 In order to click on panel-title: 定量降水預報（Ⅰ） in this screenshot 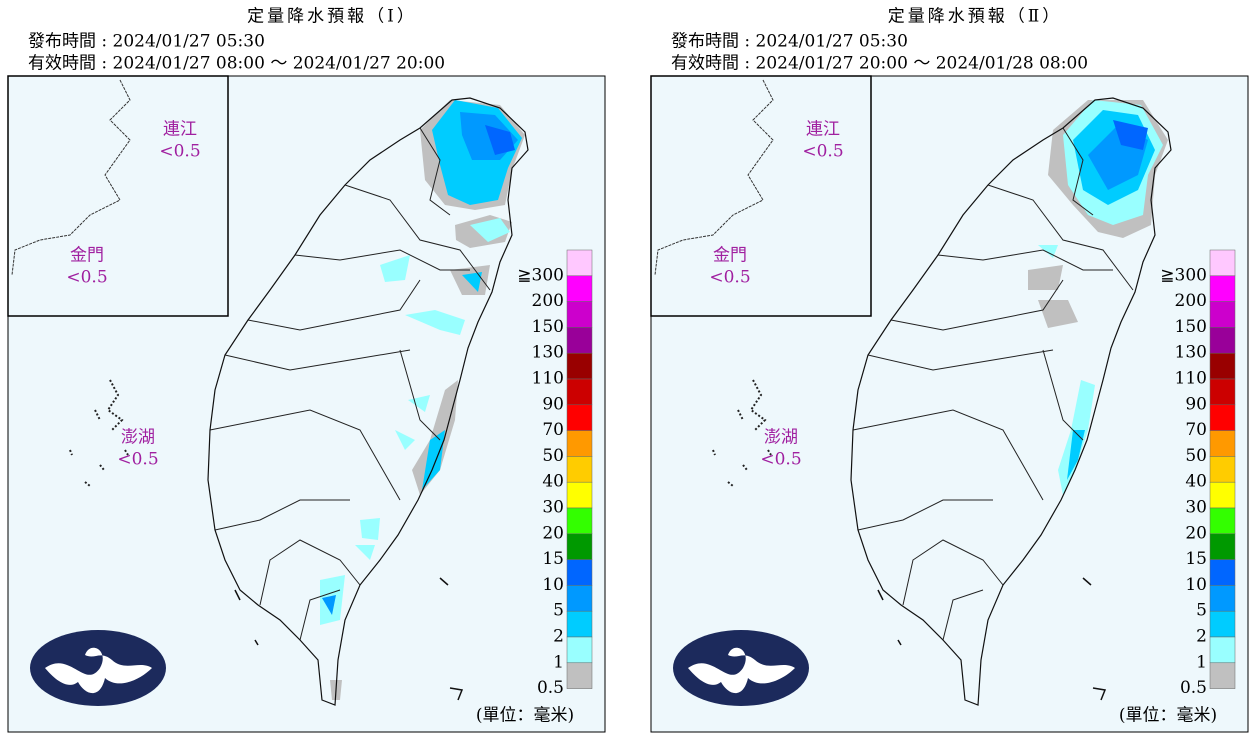, I will do `click(332, 17)`.